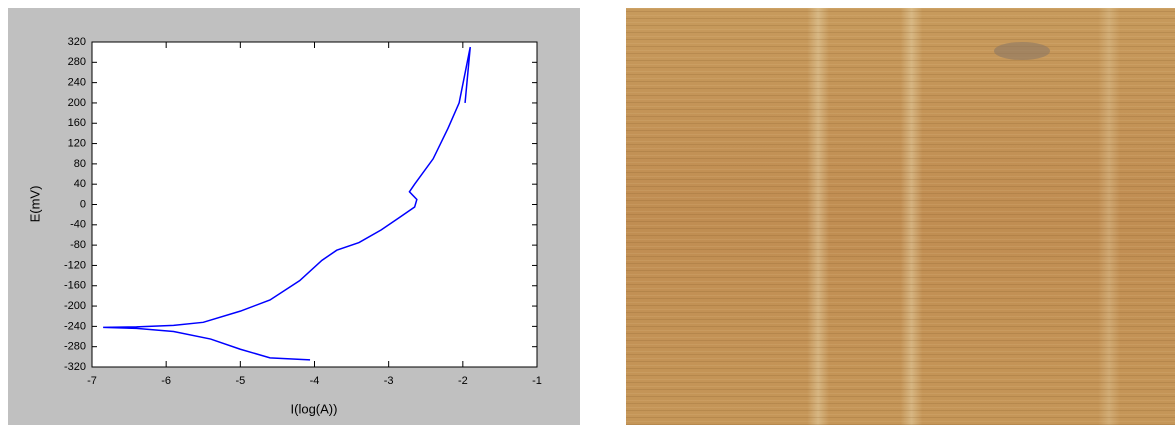 The width and height of the screenshot is (1175, 425). I want to click on x-tick-label: -2, so click(463, 381).